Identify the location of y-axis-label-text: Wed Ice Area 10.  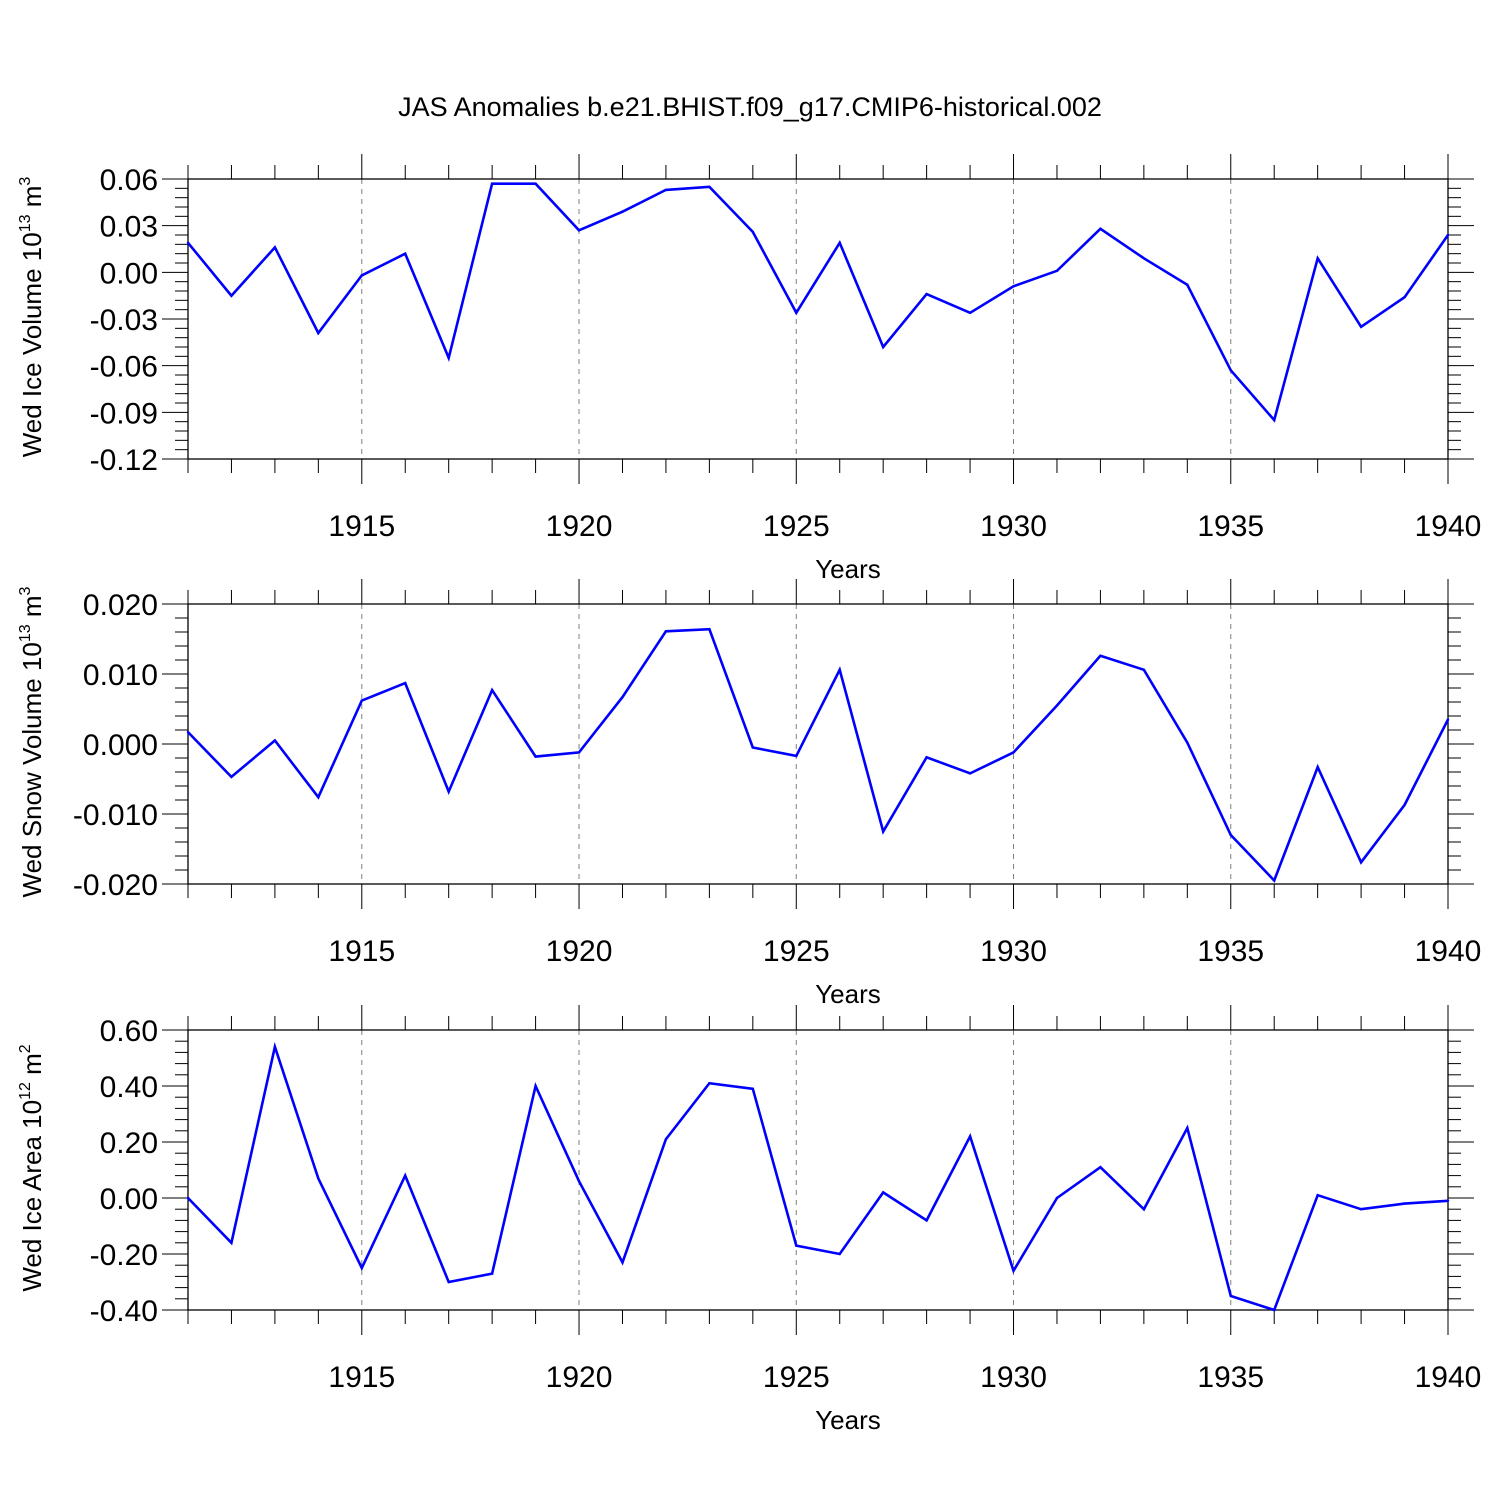
(32, 1196).